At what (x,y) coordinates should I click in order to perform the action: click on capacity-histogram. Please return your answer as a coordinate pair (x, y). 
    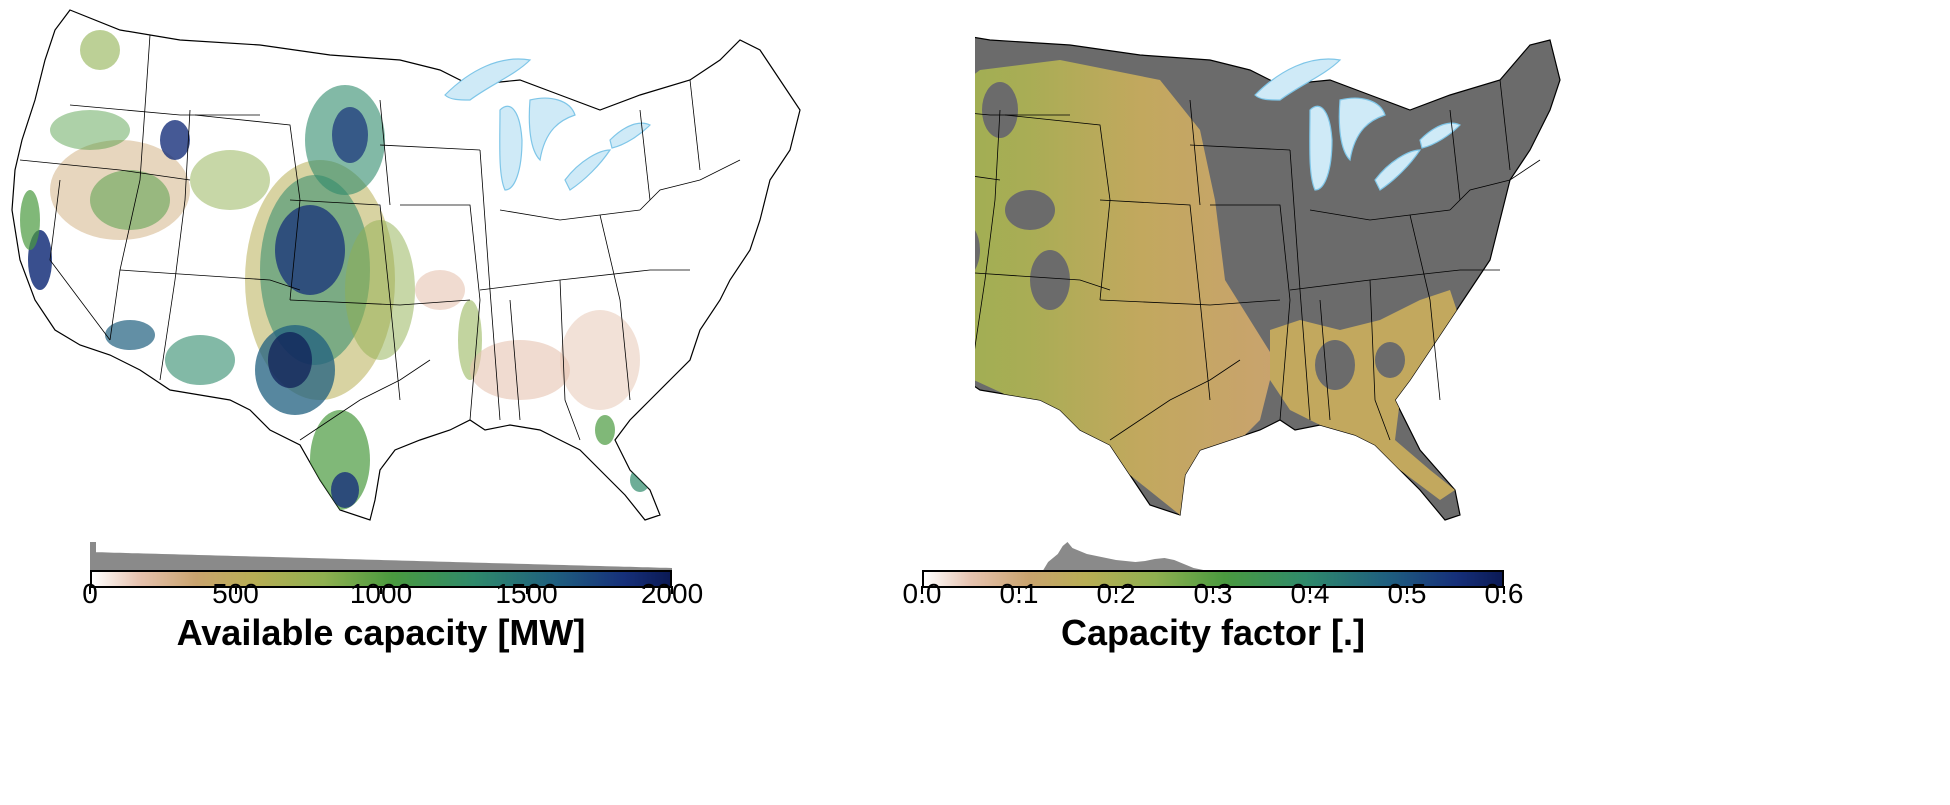
    Looking at the image, I should click on (381, 556).